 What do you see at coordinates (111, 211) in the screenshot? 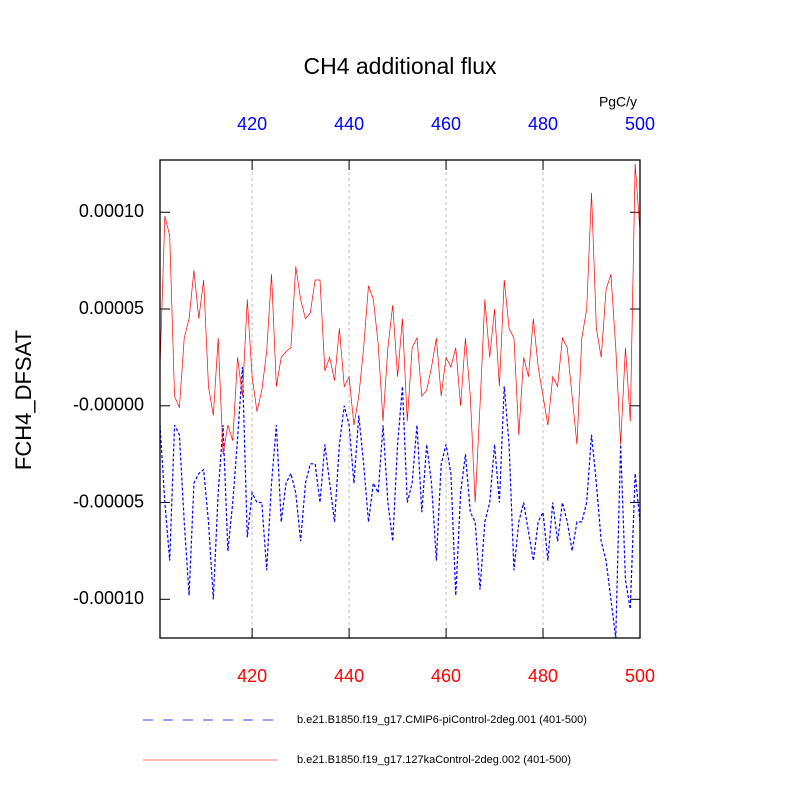
I see `y-tick-label: 0.00010` at bounding box center [111, 211].